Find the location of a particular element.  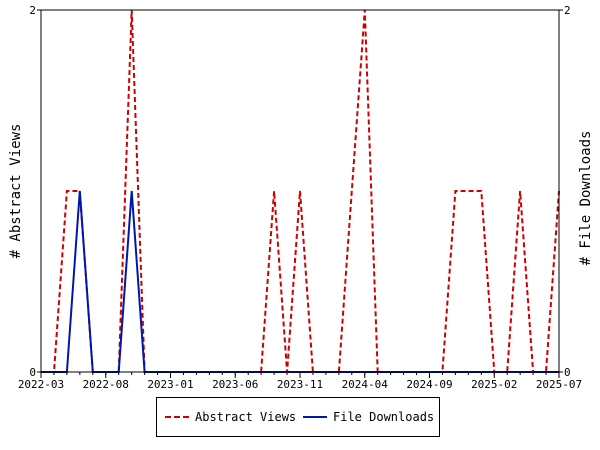

y-axis-right-title: # File Downloads is located at coordinates (586, 198).